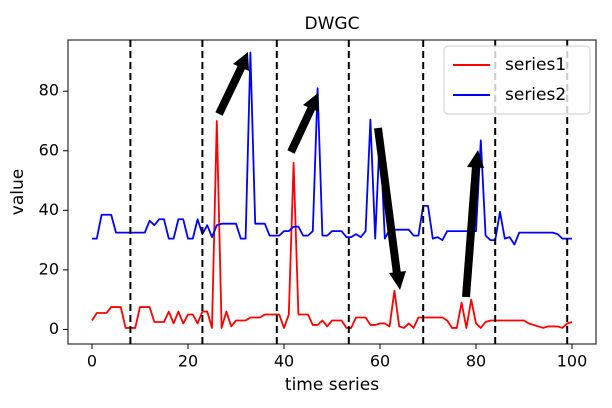 The image size is (612, 408). Describe the element at coordinates (49, 90) in the screenshot. I see `y-tick-label: 80` at that location.